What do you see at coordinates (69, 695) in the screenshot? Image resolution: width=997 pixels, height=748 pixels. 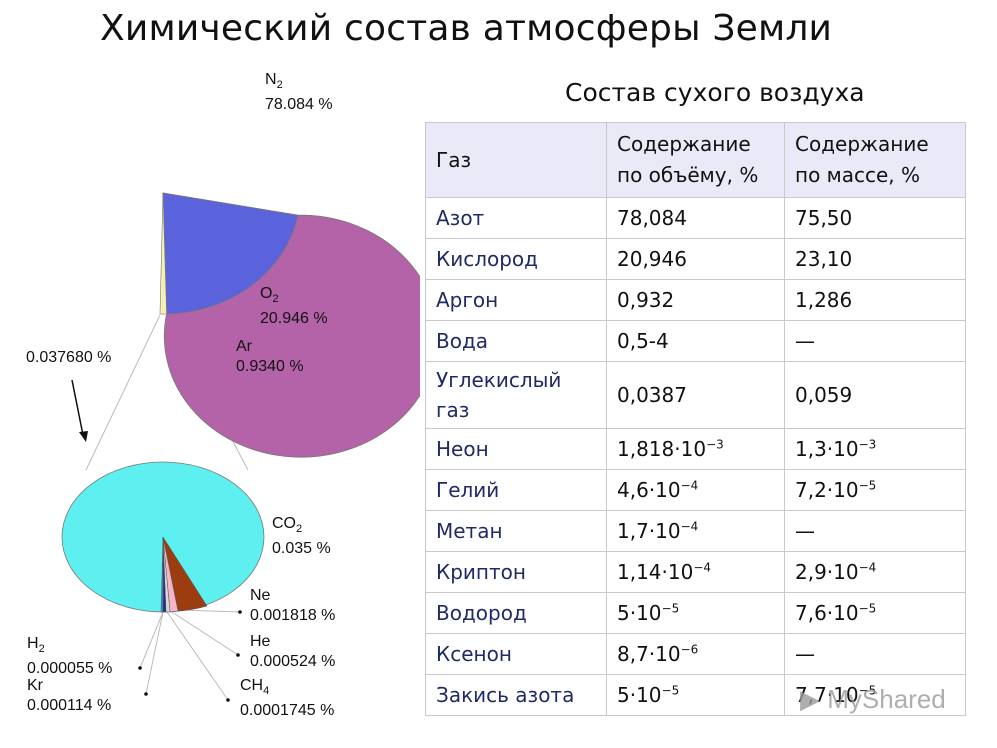 I see `label-kr: Kr 0.000114 %` at bounding box center [69, 695].